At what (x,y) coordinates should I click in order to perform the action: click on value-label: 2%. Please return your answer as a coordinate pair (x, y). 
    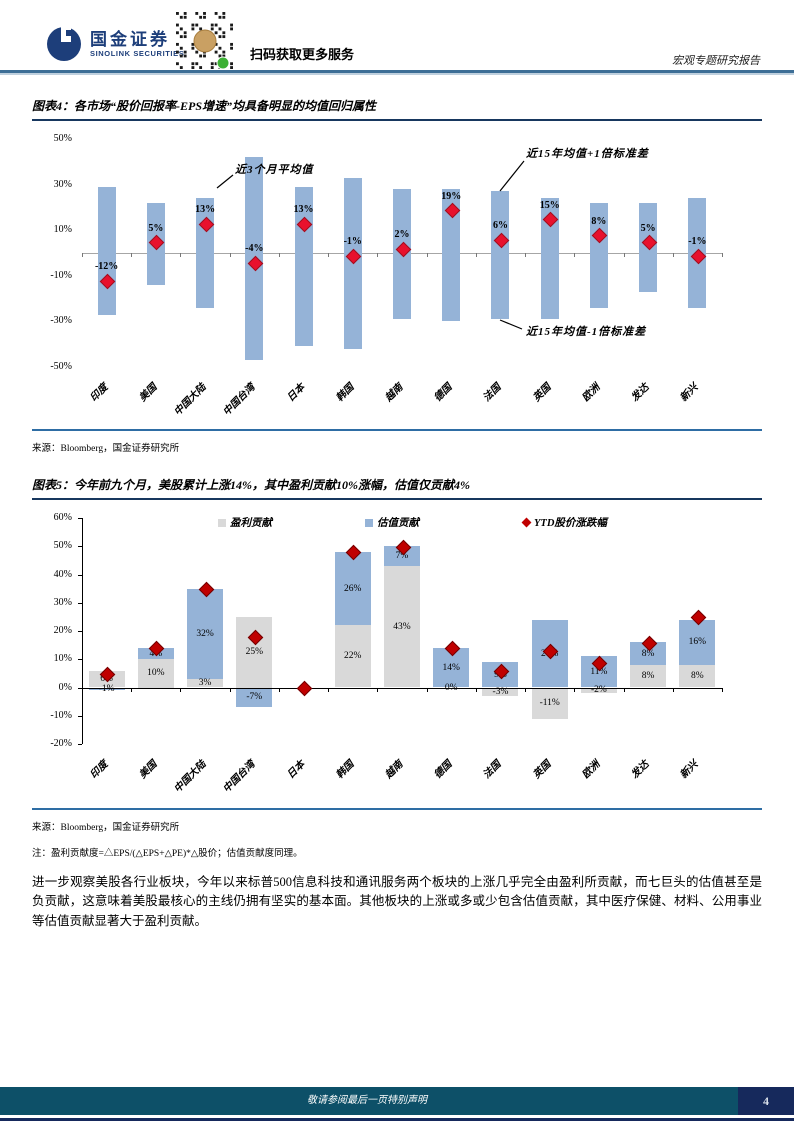
    Looking at the image, I should click on (402, 235).